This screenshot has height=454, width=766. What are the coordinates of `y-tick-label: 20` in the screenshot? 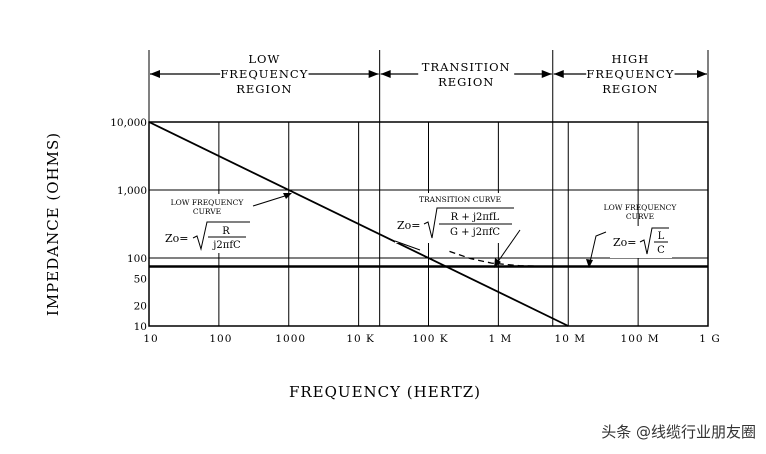 It's located at (140, 307).